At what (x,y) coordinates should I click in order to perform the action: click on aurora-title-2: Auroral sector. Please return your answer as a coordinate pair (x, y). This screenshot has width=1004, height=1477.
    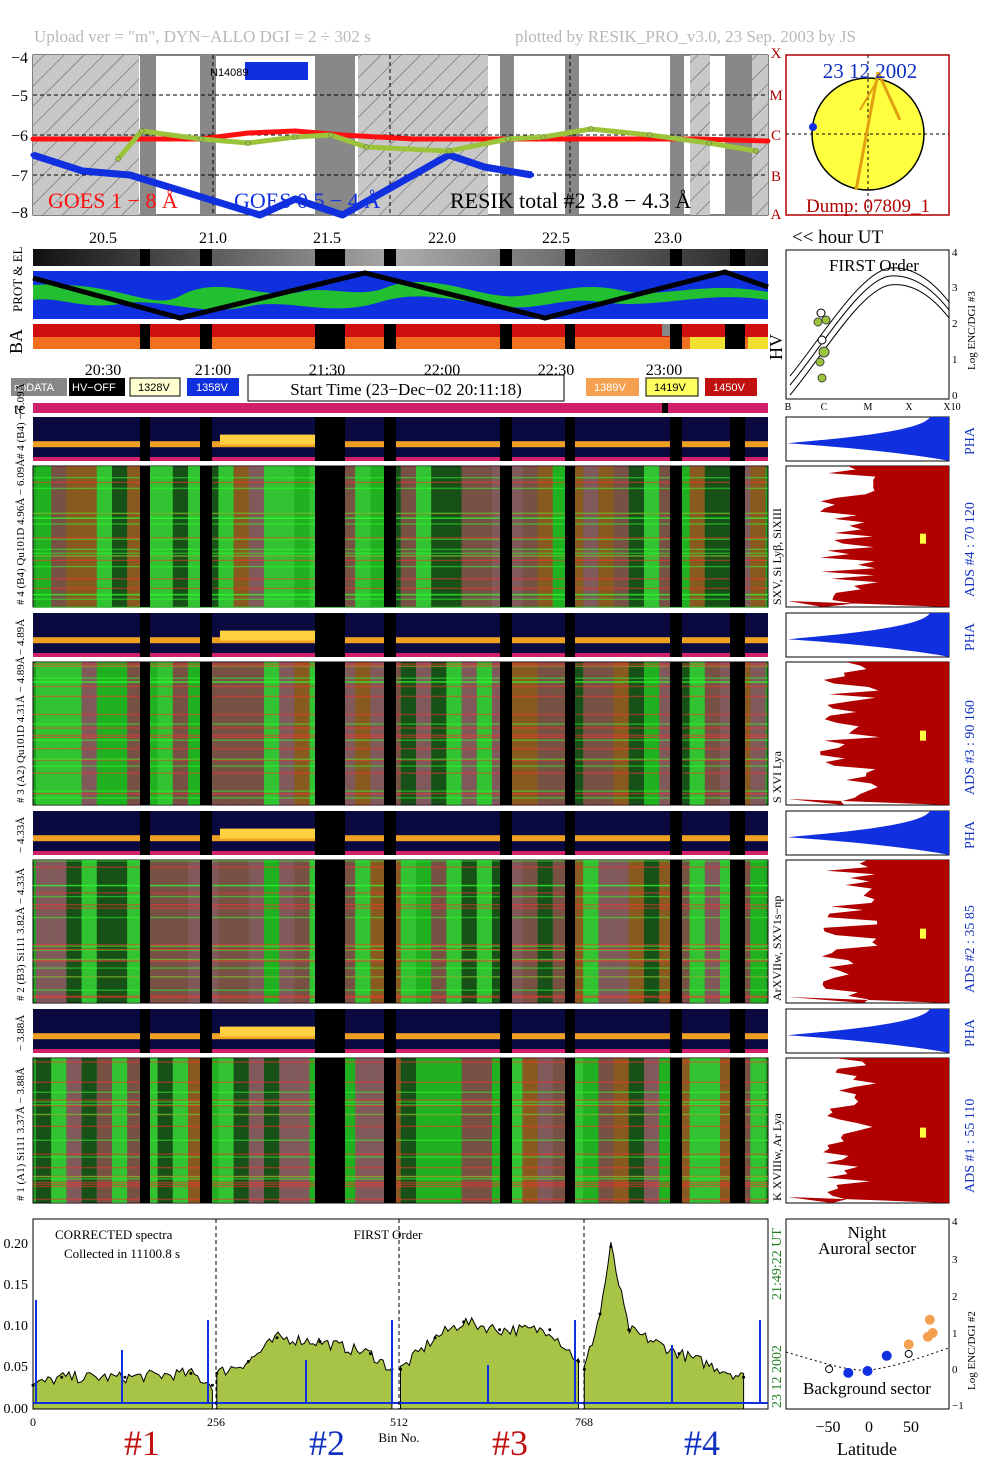
    Looking at the image, I should click on (867, 1248).